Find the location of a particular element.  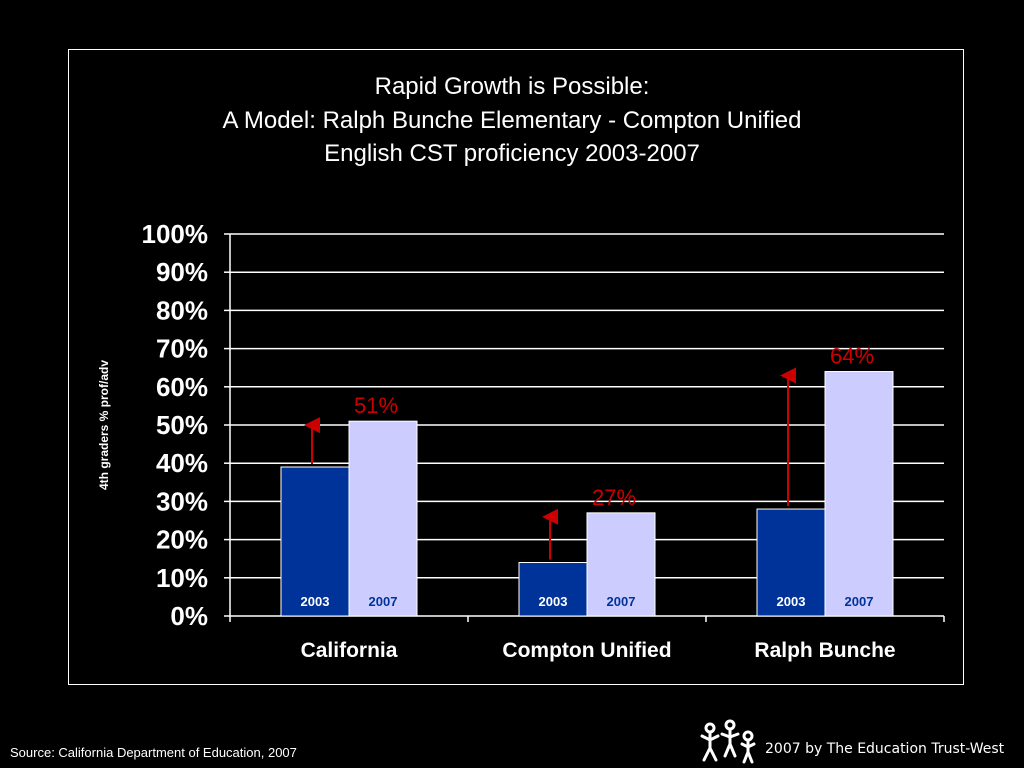

bar-2003-california is located at coordinates (315, 541).